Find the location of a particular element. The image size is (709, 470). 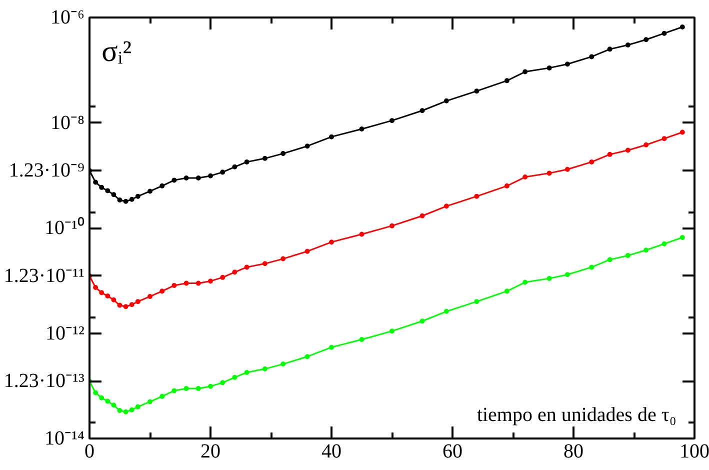

x-tick-label: 20 is located at coordinates (210, 451).